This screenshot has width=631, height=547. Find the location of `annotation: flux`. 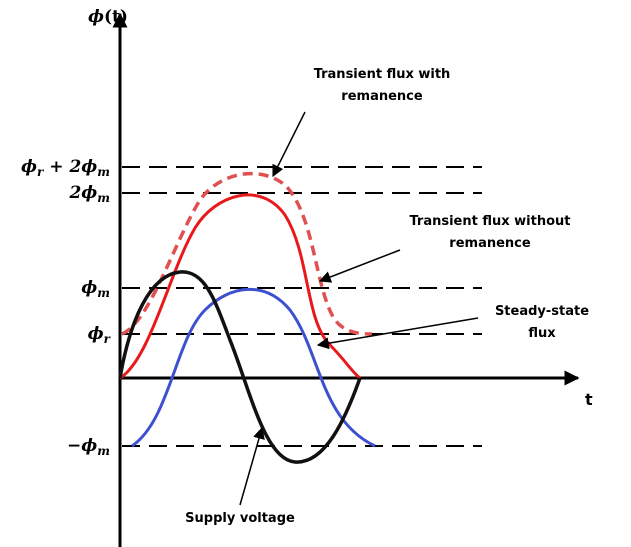

annotation: flux is located at coordinates (542, 333).